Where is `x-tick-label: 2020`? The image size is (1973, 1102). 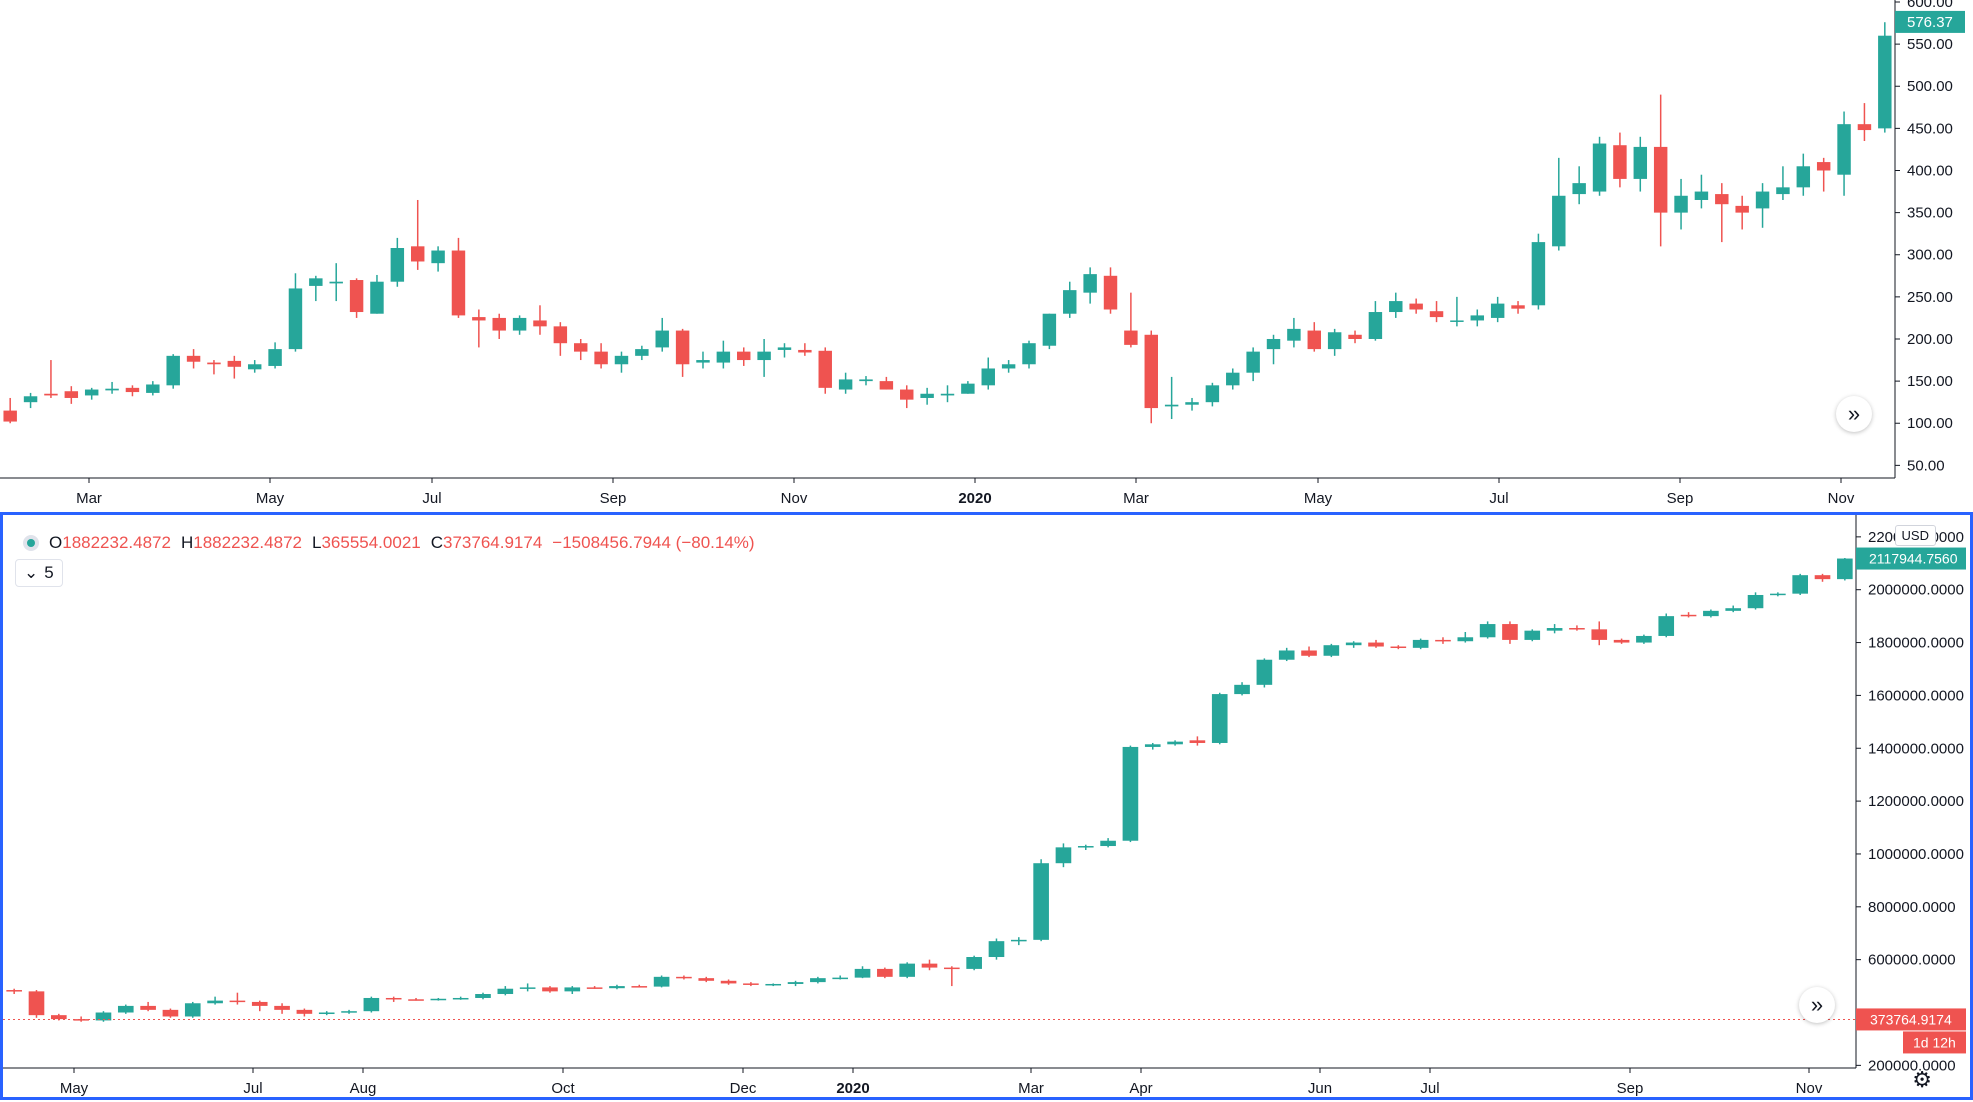 x-tick-label: 2020 is located at coordinates (852, 1088).